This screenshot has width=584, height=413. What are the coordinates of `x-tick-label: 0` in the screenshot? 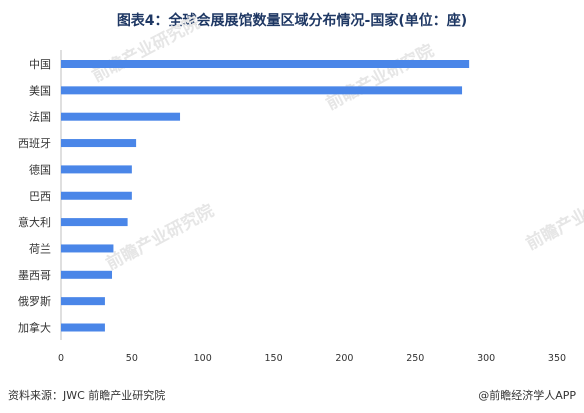 It's located at (61, 358).